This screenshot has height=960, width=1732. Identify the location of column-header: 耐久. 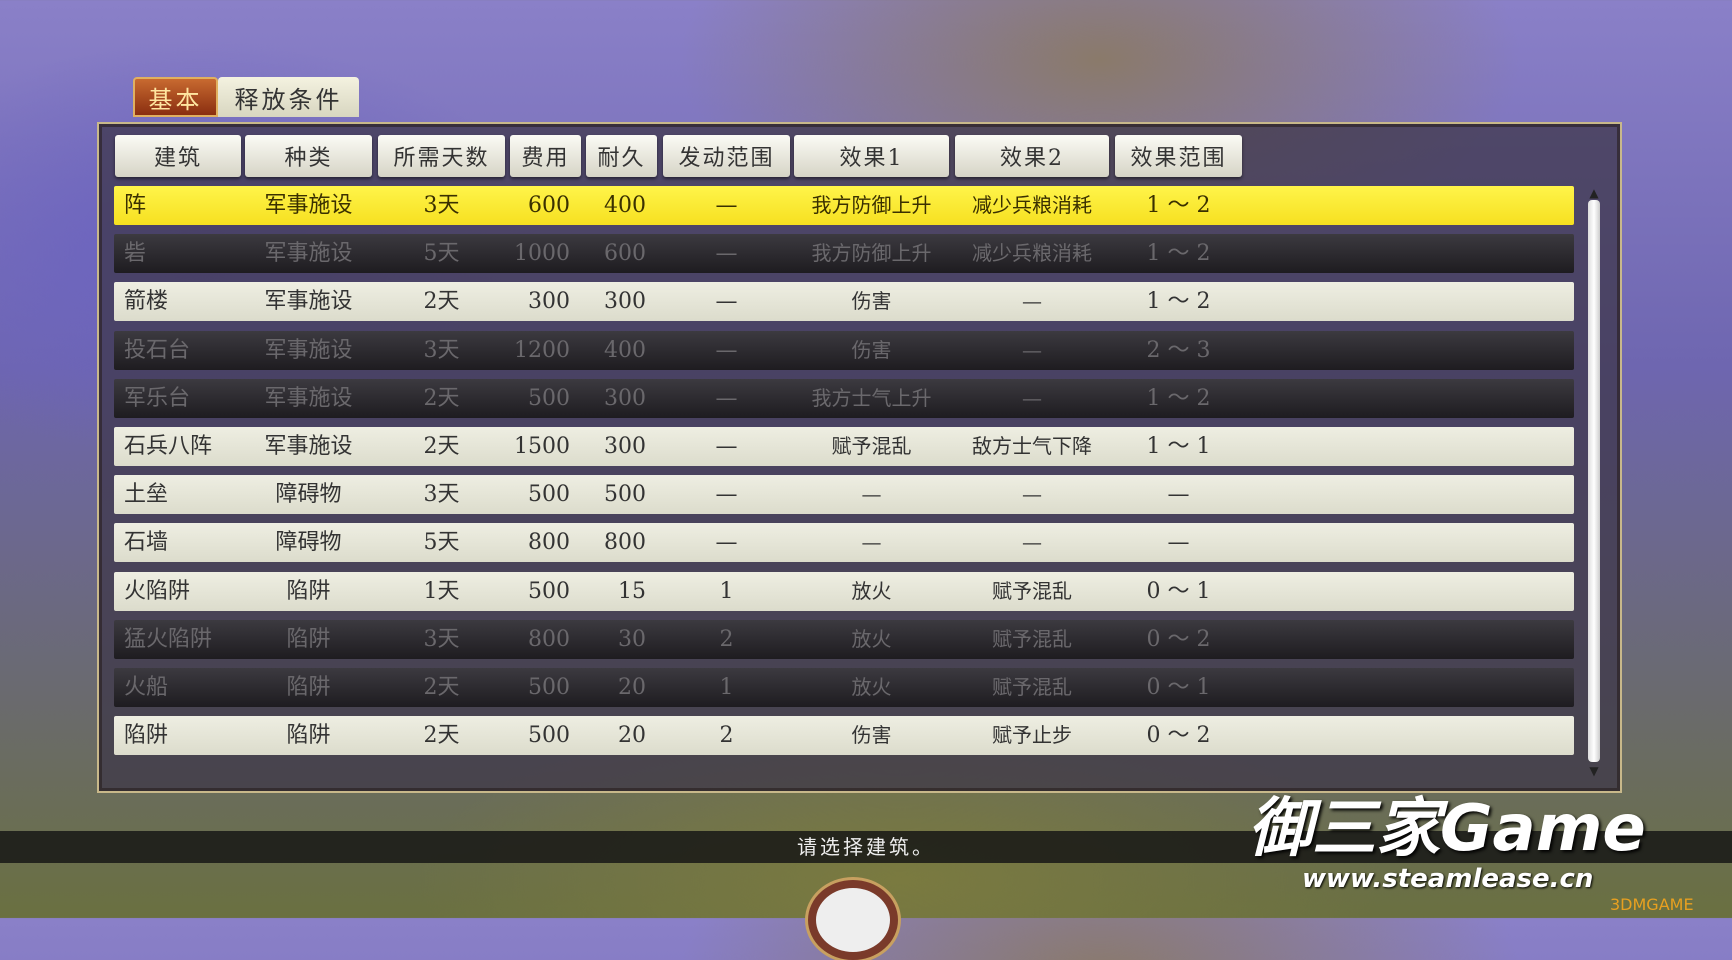
(621, 156).